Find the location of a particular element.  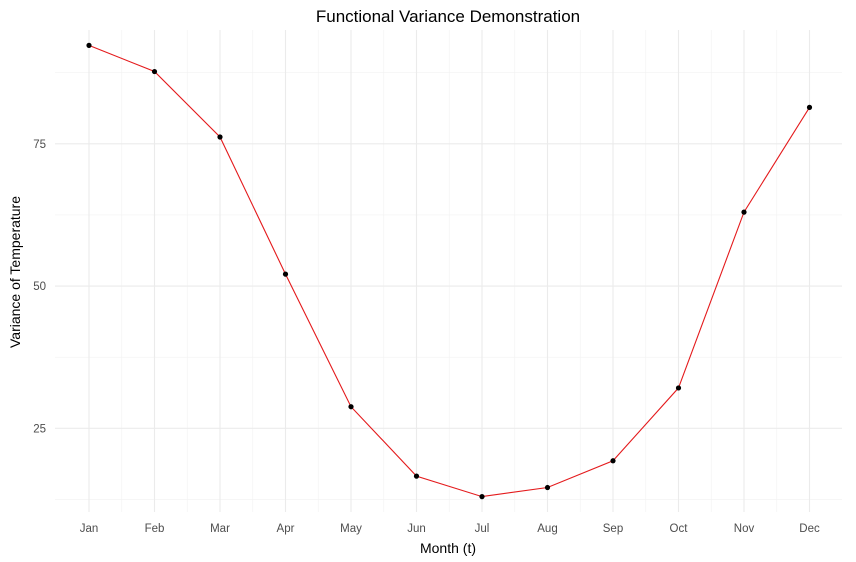

y-axis-title: Variance of Temperature is located at coordinates (15, 272).